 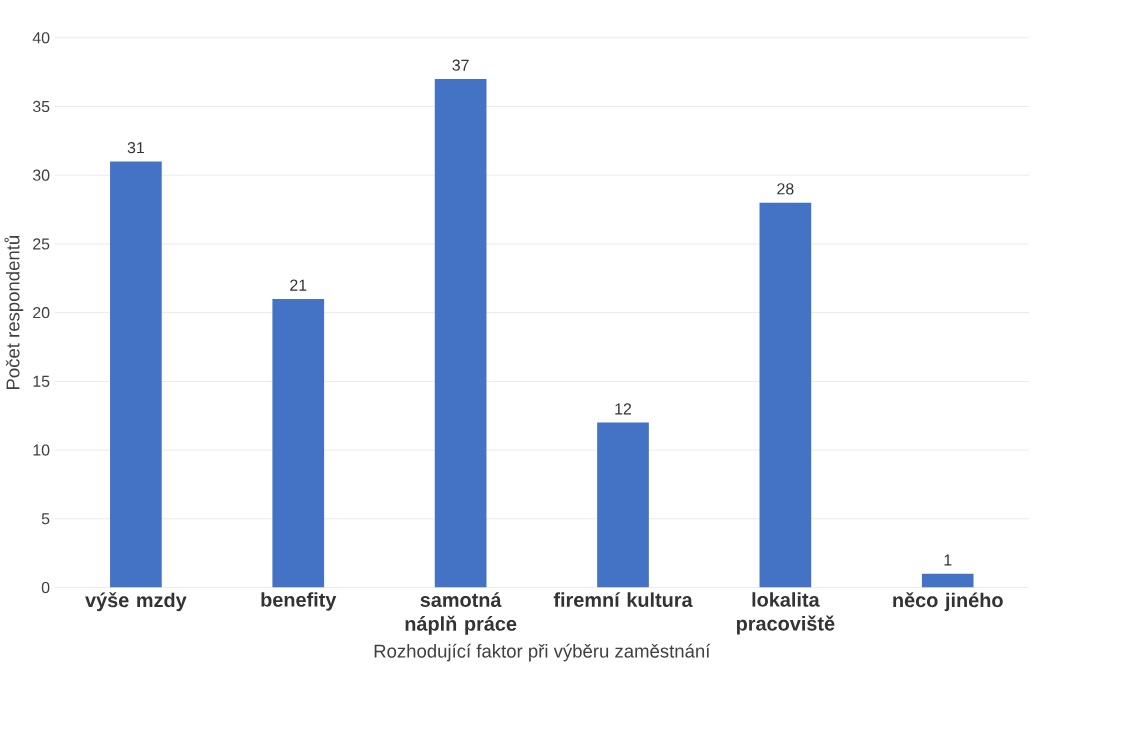 I want to click on data-label: 31, so click(x=135, y=148).